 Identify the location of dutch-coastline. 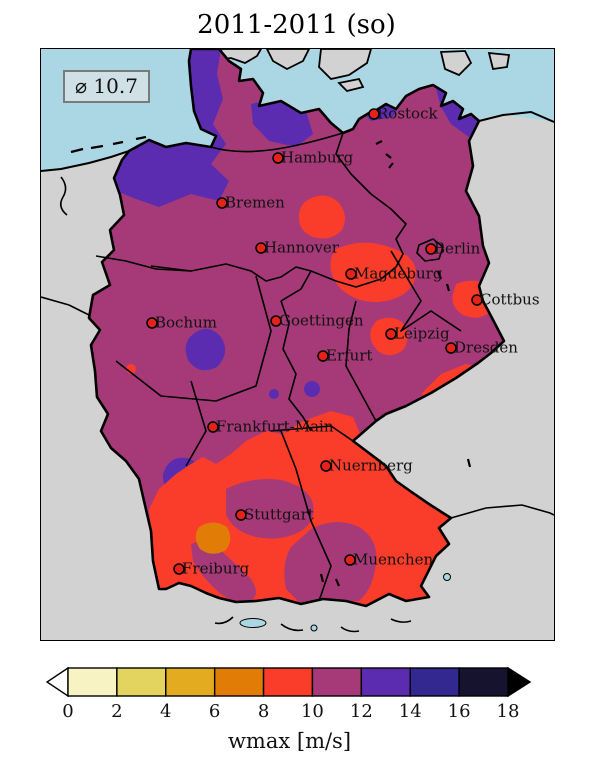
(85, 161).